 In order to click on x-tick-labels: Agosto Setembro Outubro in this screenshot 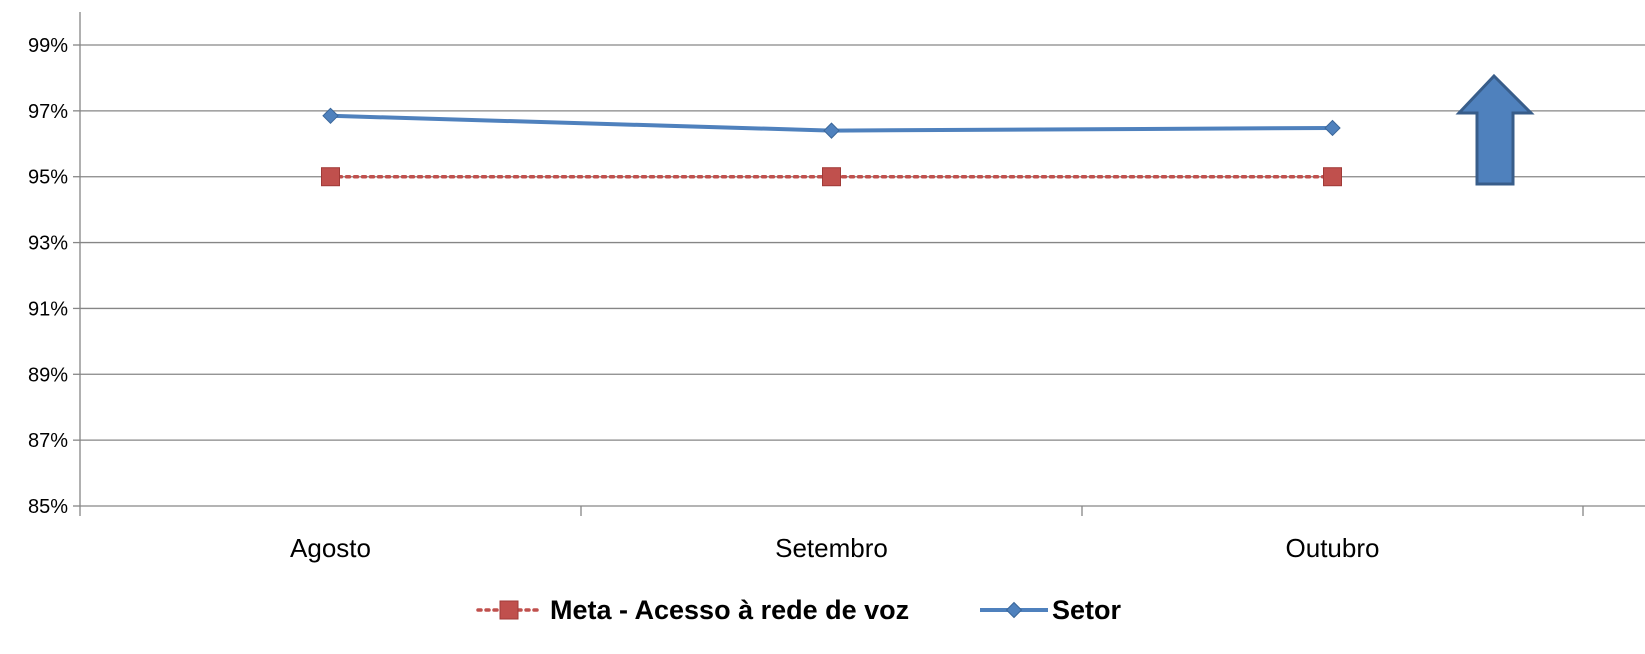, I will do `click(834, 548)`.